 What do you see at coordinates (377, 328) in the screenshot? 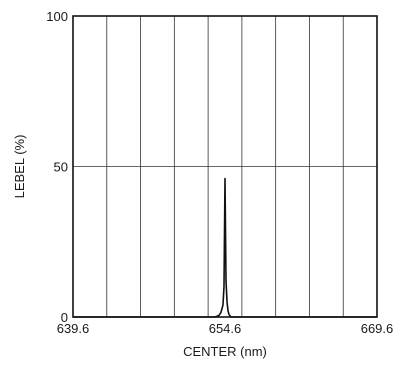
I see `x-tick-label: 669.6` at bounding box center [377, 328].